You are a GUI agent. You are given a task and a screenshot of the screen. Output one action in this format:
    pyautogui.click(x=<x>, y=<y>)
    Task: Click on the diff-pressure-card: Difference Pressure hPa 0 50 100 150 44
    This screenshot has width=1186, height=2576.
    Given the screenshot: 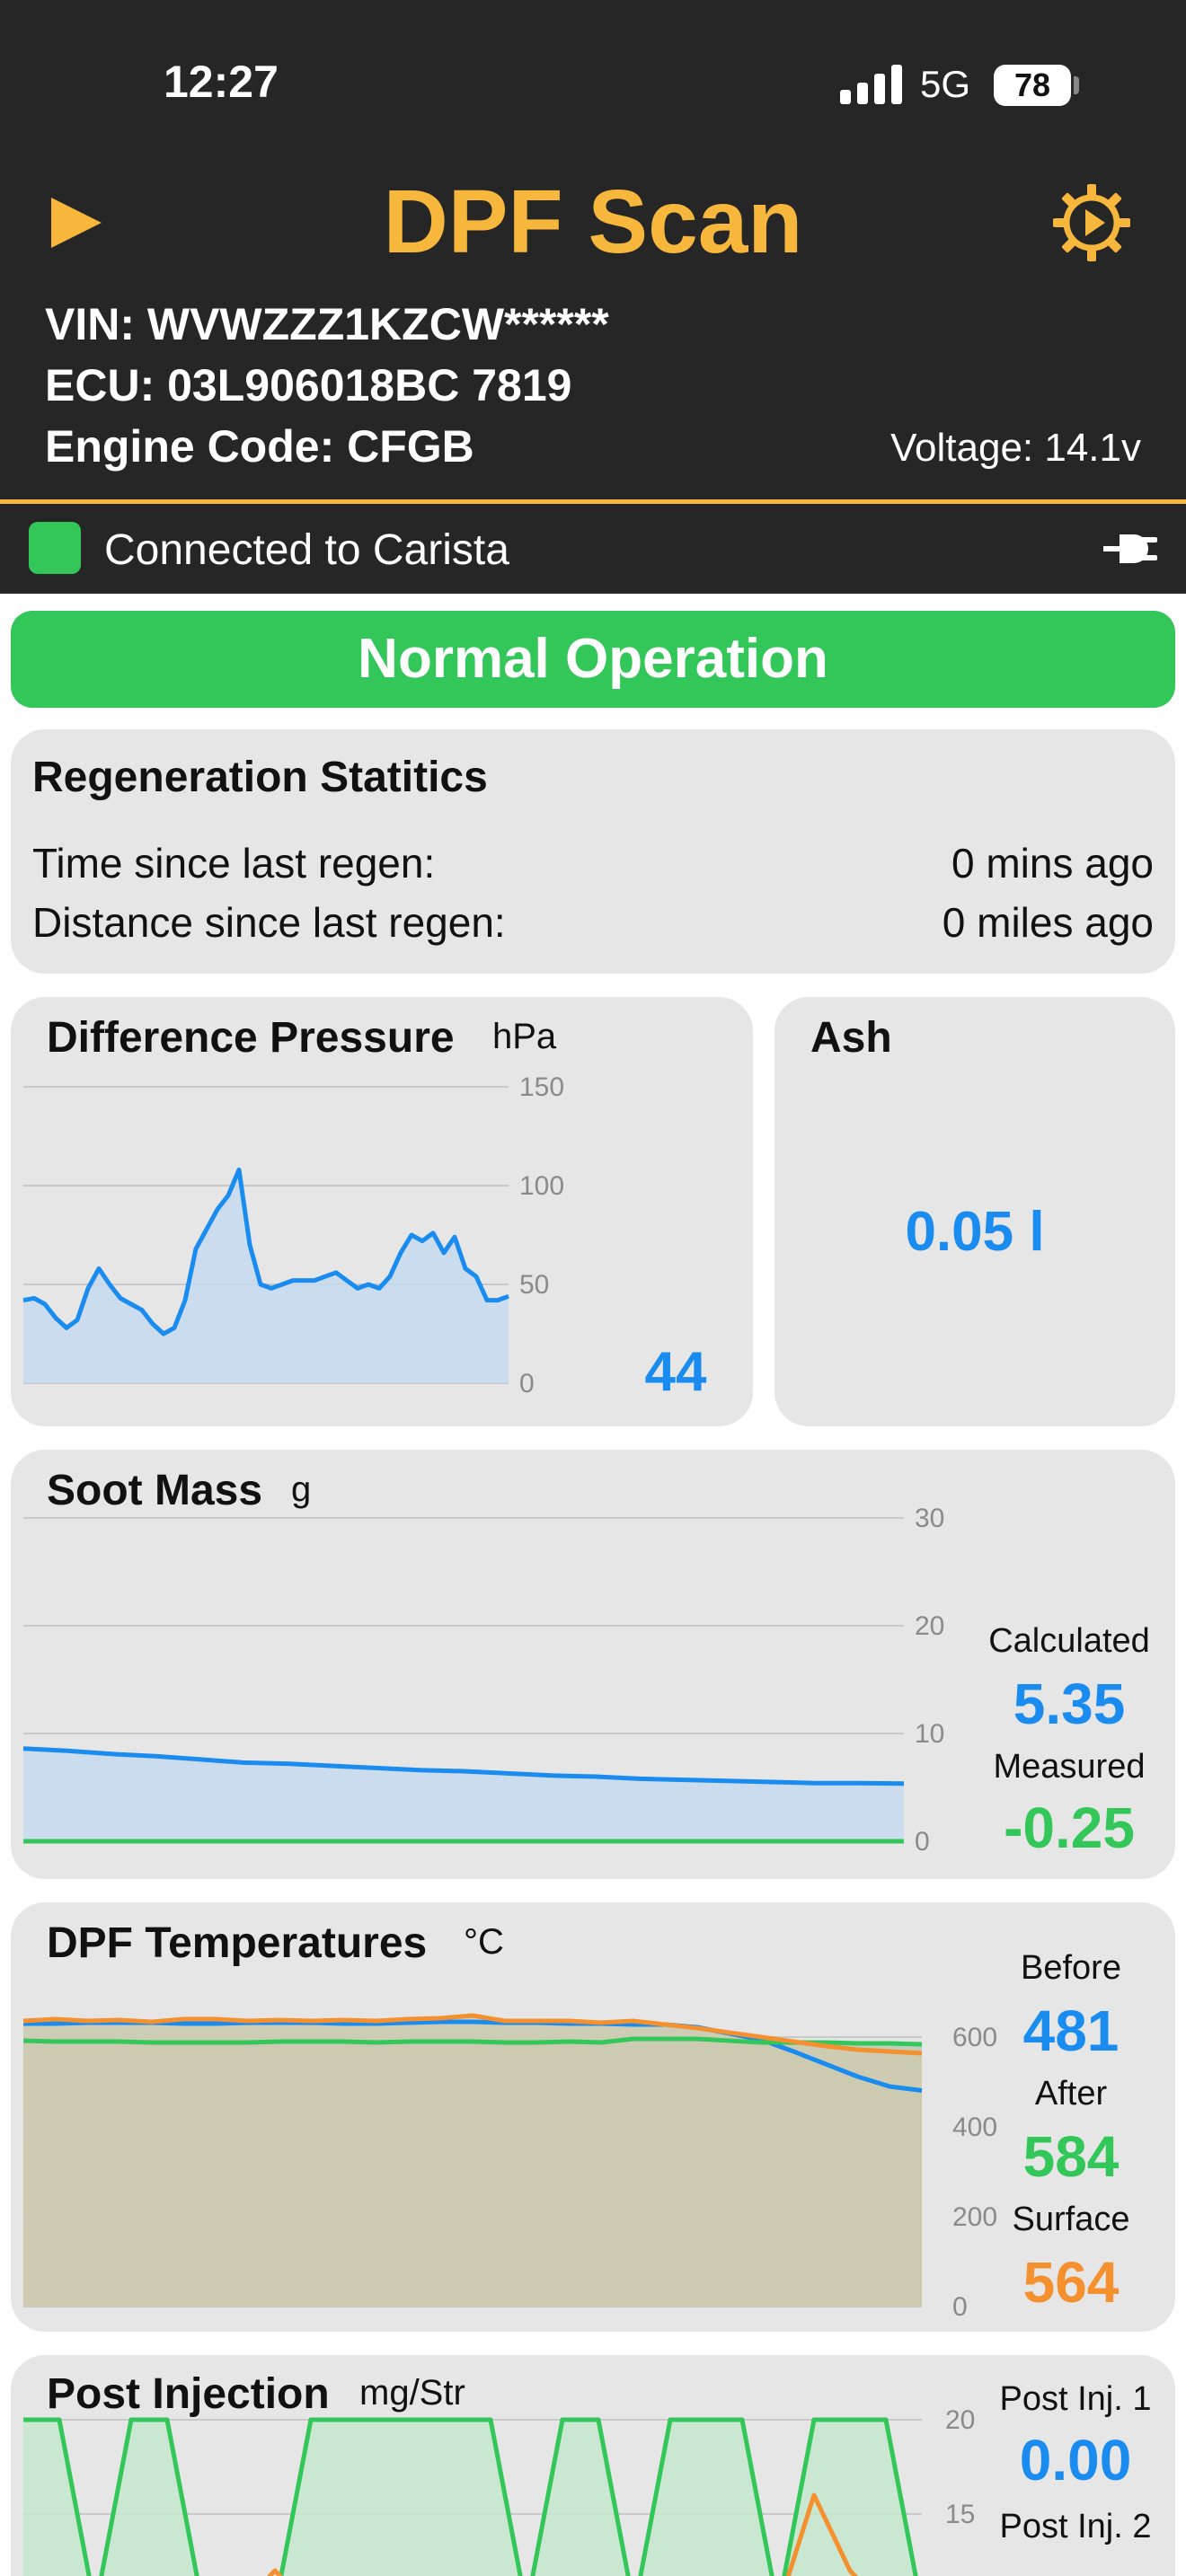 What is the action you would take?
    pyautogui.click(x=382, y=1211)
    